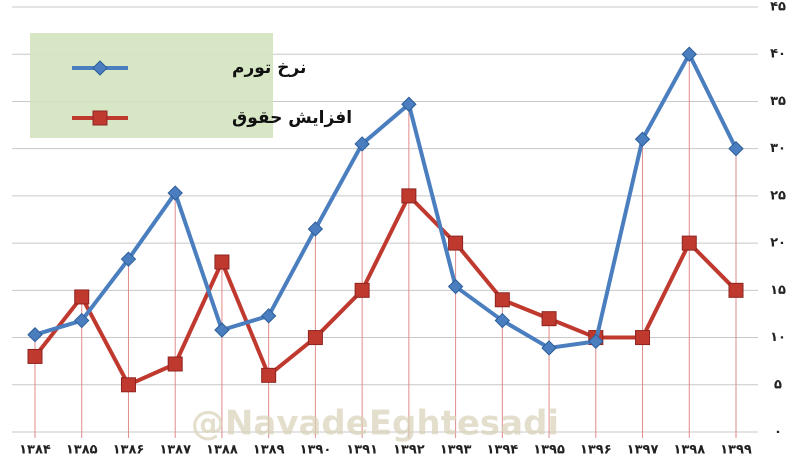 The width and height of the screenshot is (800, 465). Describe the element at coordinates (778, 101) in the screenshot. I see `y-tick-label: ۳۵` at that location.